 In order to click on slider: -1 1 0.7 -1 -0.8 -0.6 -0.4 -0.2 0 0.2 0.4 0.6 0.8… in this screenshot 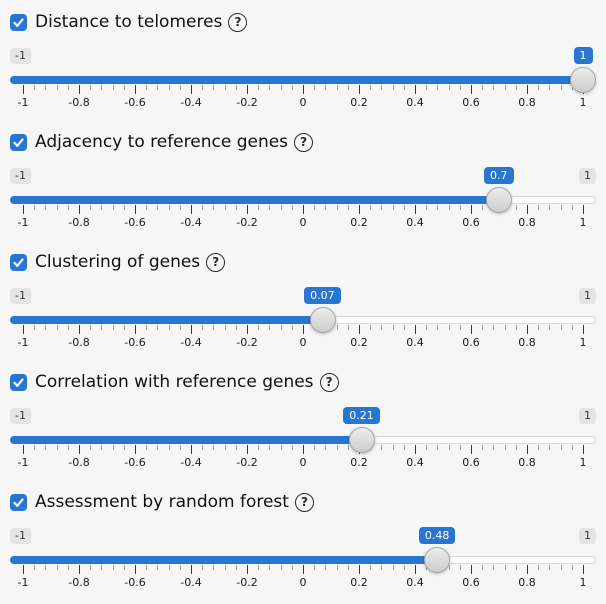, I will do `click(303, 196)`.